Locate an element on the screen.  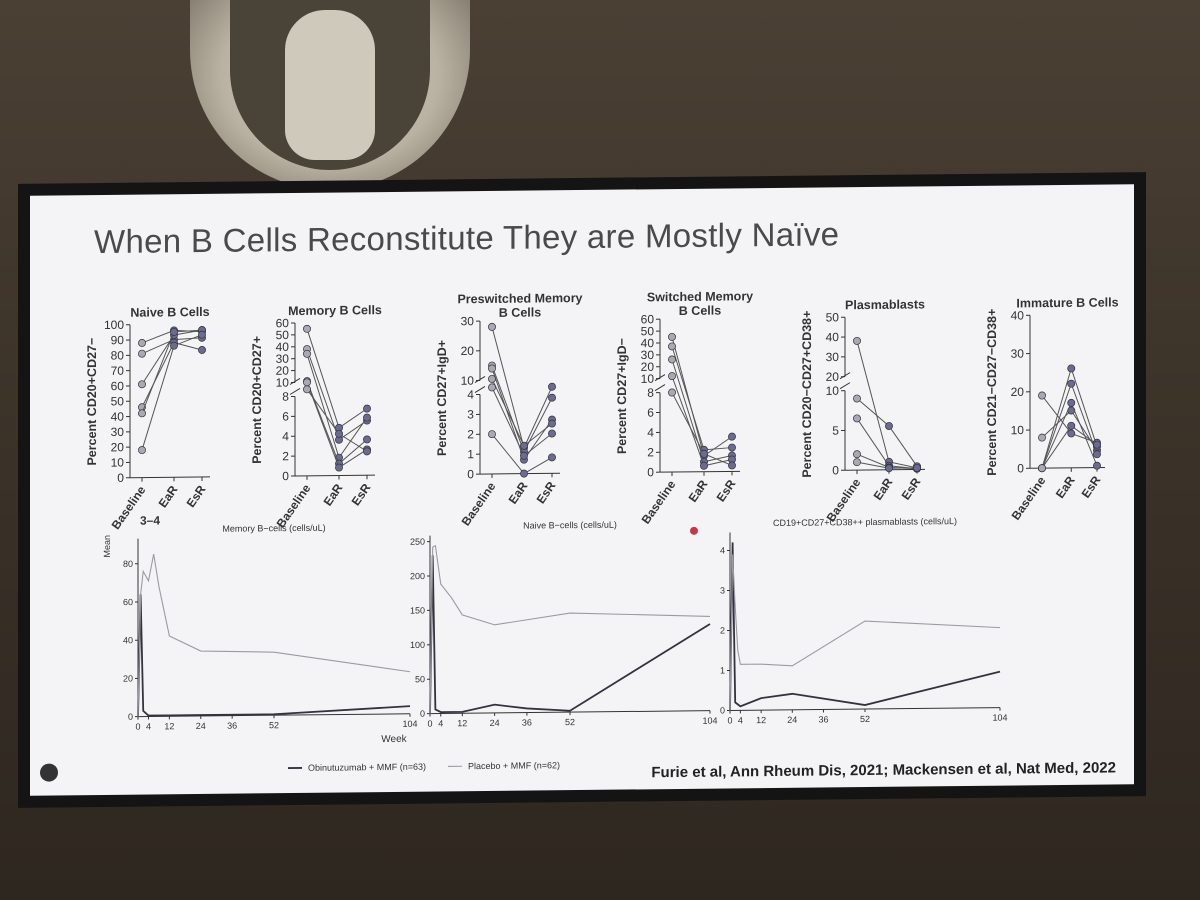
x-tick-label: 12 is located at coordinates (169, 726).